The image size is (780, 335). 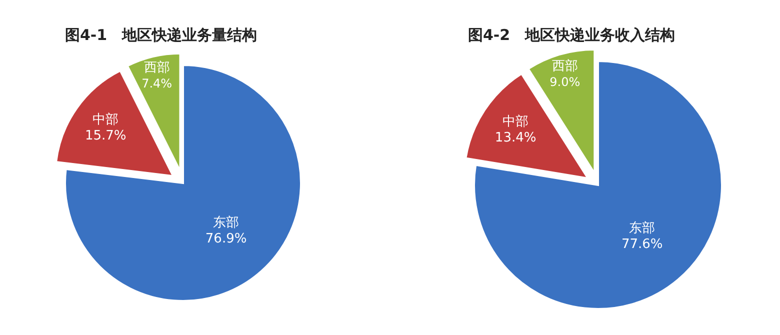 I want to click on data-label: 77.6%, so click(x=642, y=244).